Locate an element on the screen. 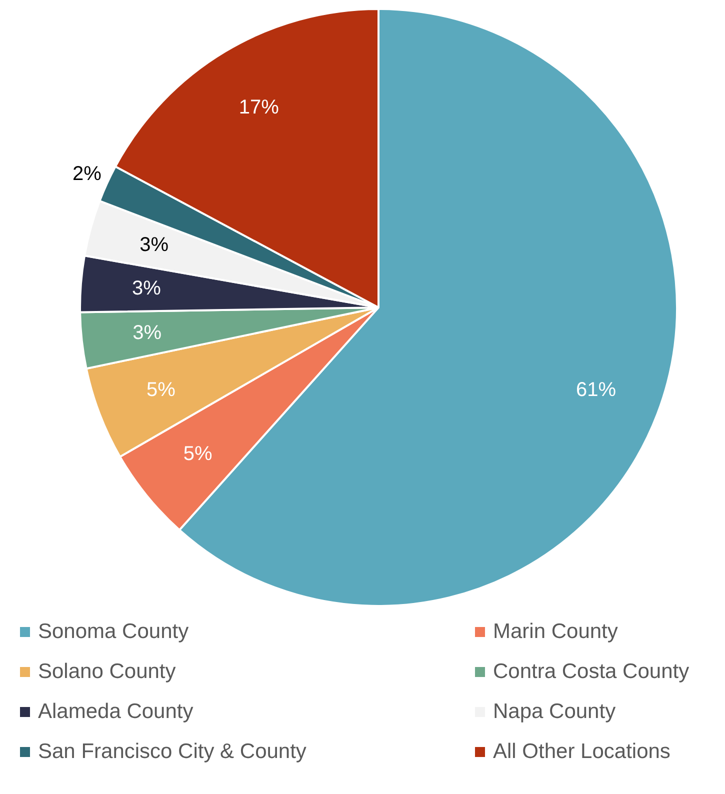 This screenshot has height=794, width=725. legend-label: Marin County is located at coordinates (555, 632).